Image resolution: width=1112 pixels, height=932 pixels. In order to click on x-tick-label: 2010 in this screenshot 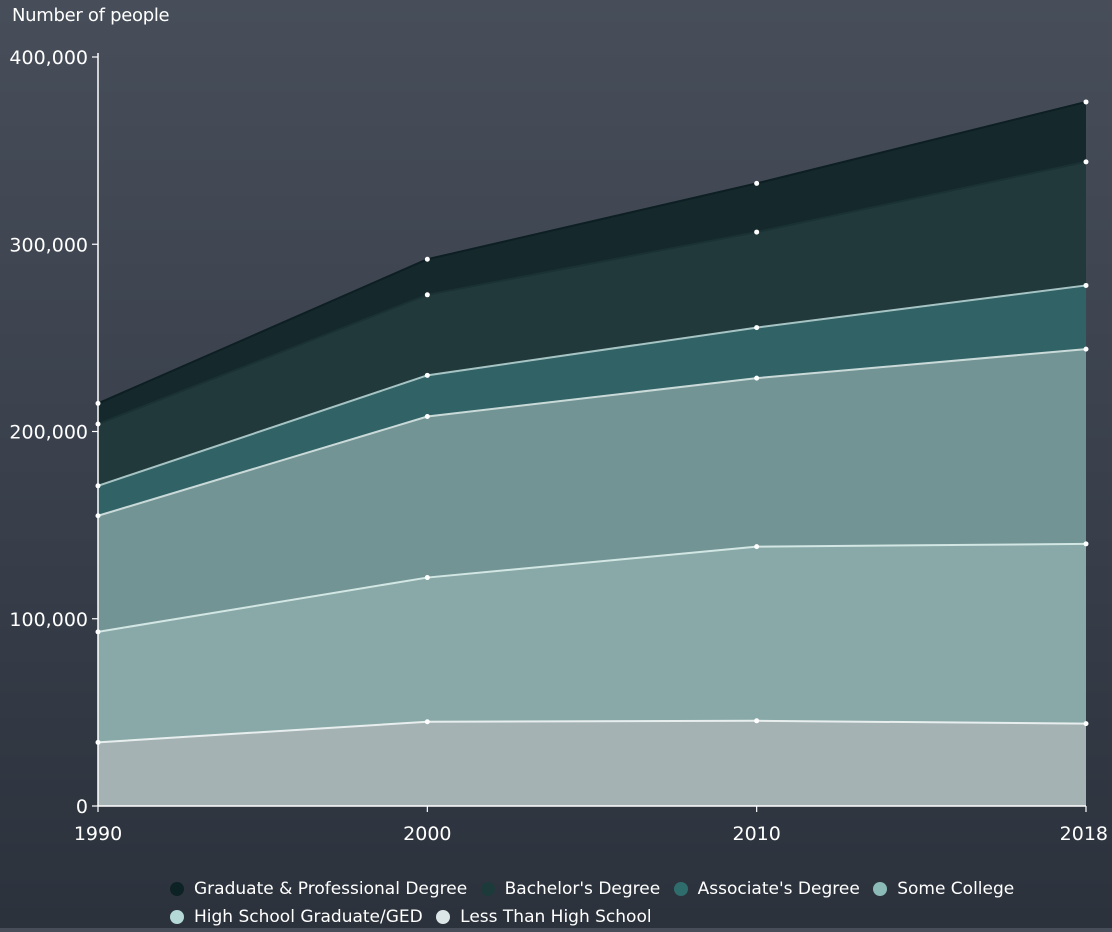, I will do `click(756, 834)`.